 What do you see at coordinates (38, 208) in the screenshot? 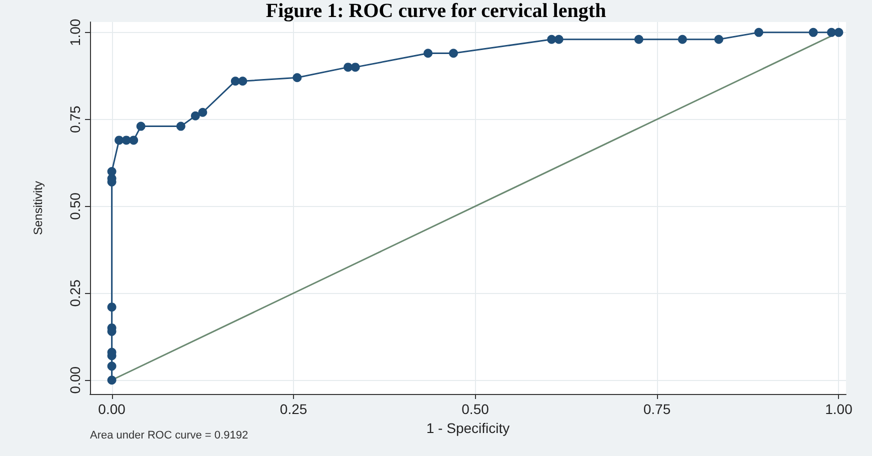
I see `y-axis-title: Sensitivity` at bounding box center [38, 208].